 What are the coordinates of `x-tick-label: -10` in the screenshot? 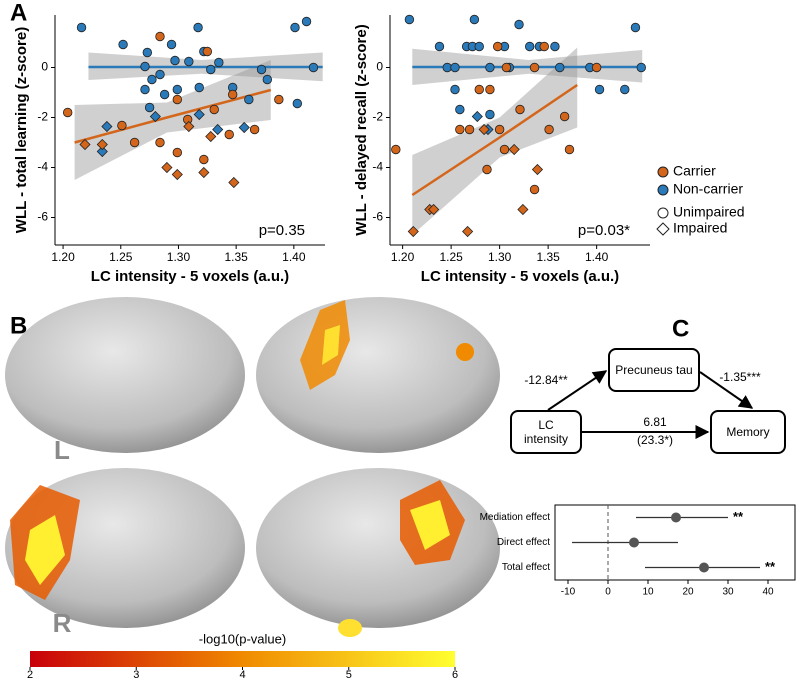 It's located at (568, 592).